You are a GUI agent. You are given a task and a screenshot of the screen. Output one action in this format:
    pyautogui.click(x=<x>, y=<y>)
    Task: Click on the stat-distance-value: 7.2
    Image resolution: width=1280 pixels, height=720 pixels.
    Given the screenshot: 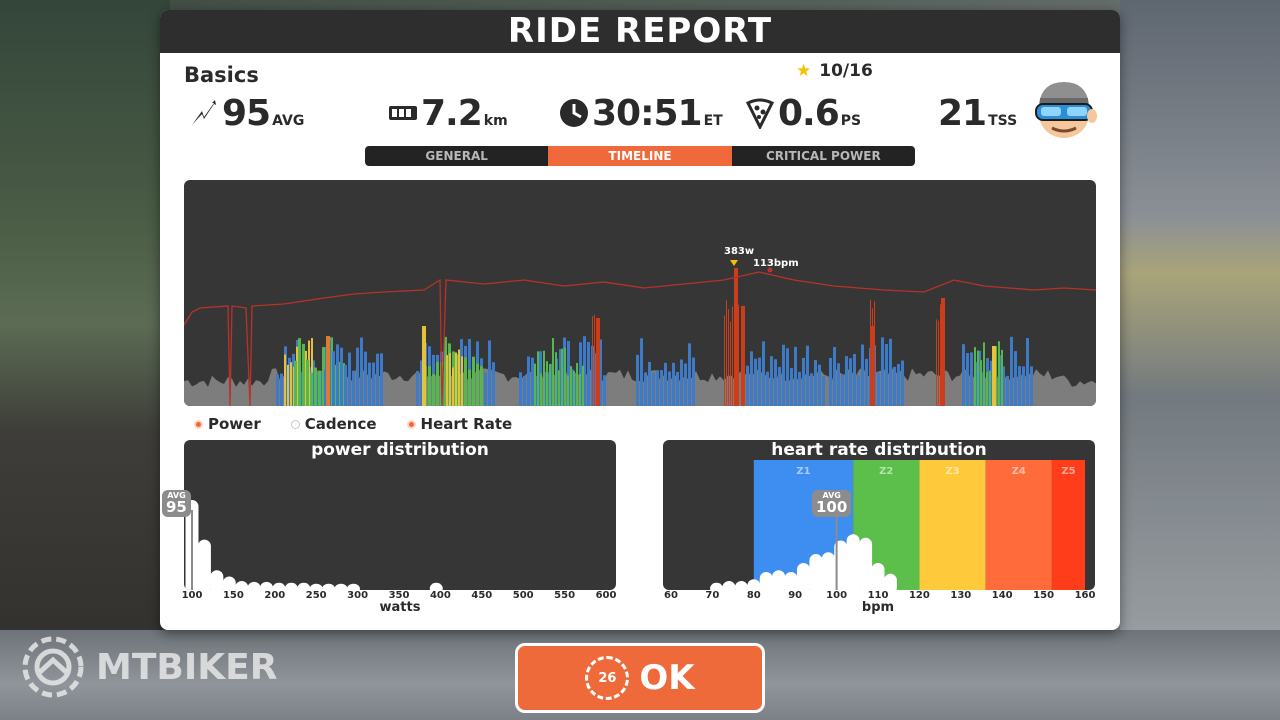 What is the action you would take?
    pyautogui.click(x=452, y=113)
    